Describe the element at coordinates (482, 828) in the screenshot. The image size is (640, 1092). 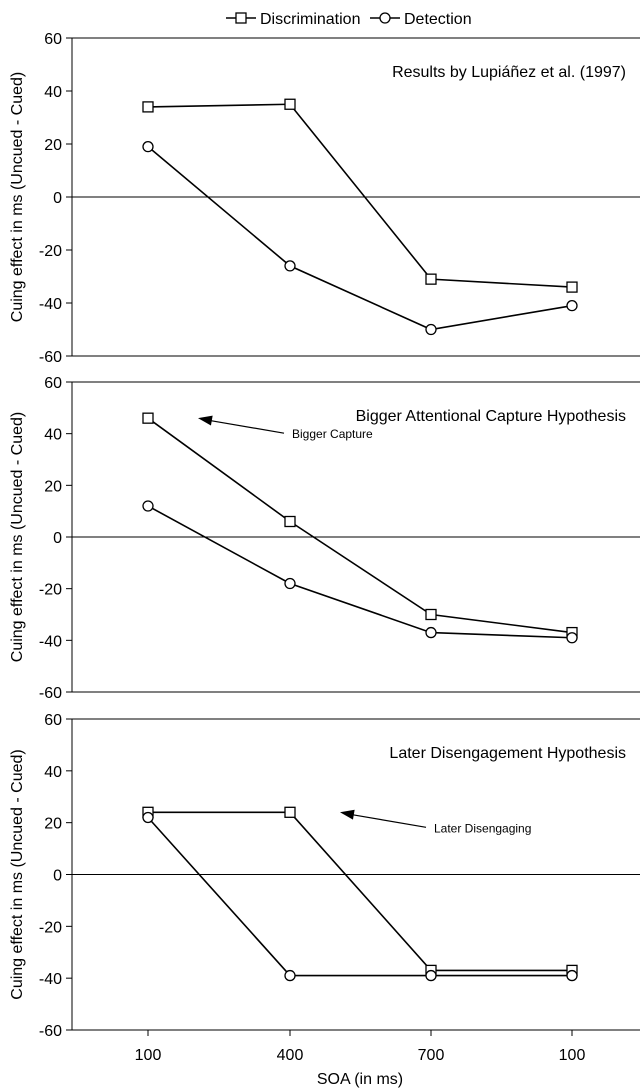
I see `annotation-text: Later Disengaging` at that location.